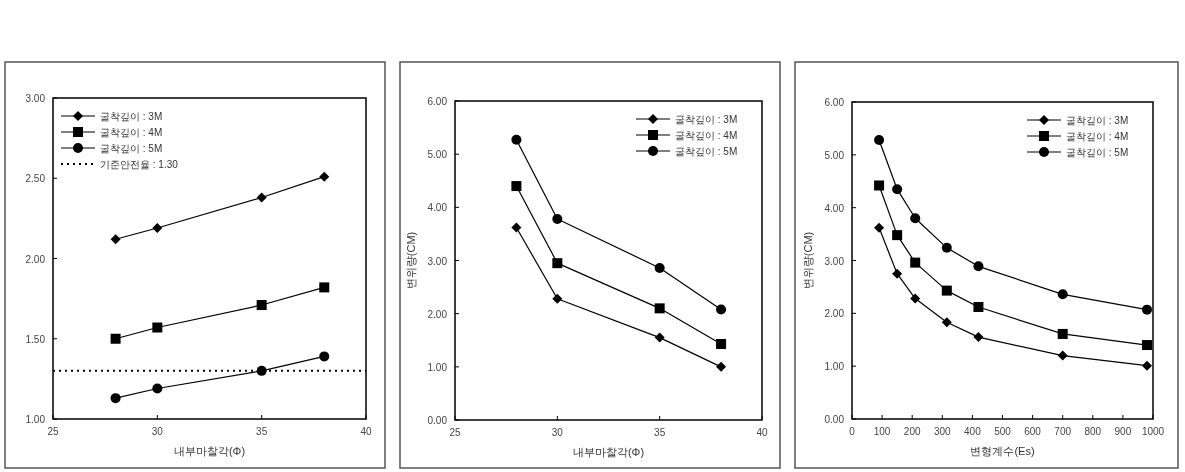  What do you see at coordinates (942, 431) in the screenshot?
I see `x-tick-label: 300` at bounding box center [942, 431].